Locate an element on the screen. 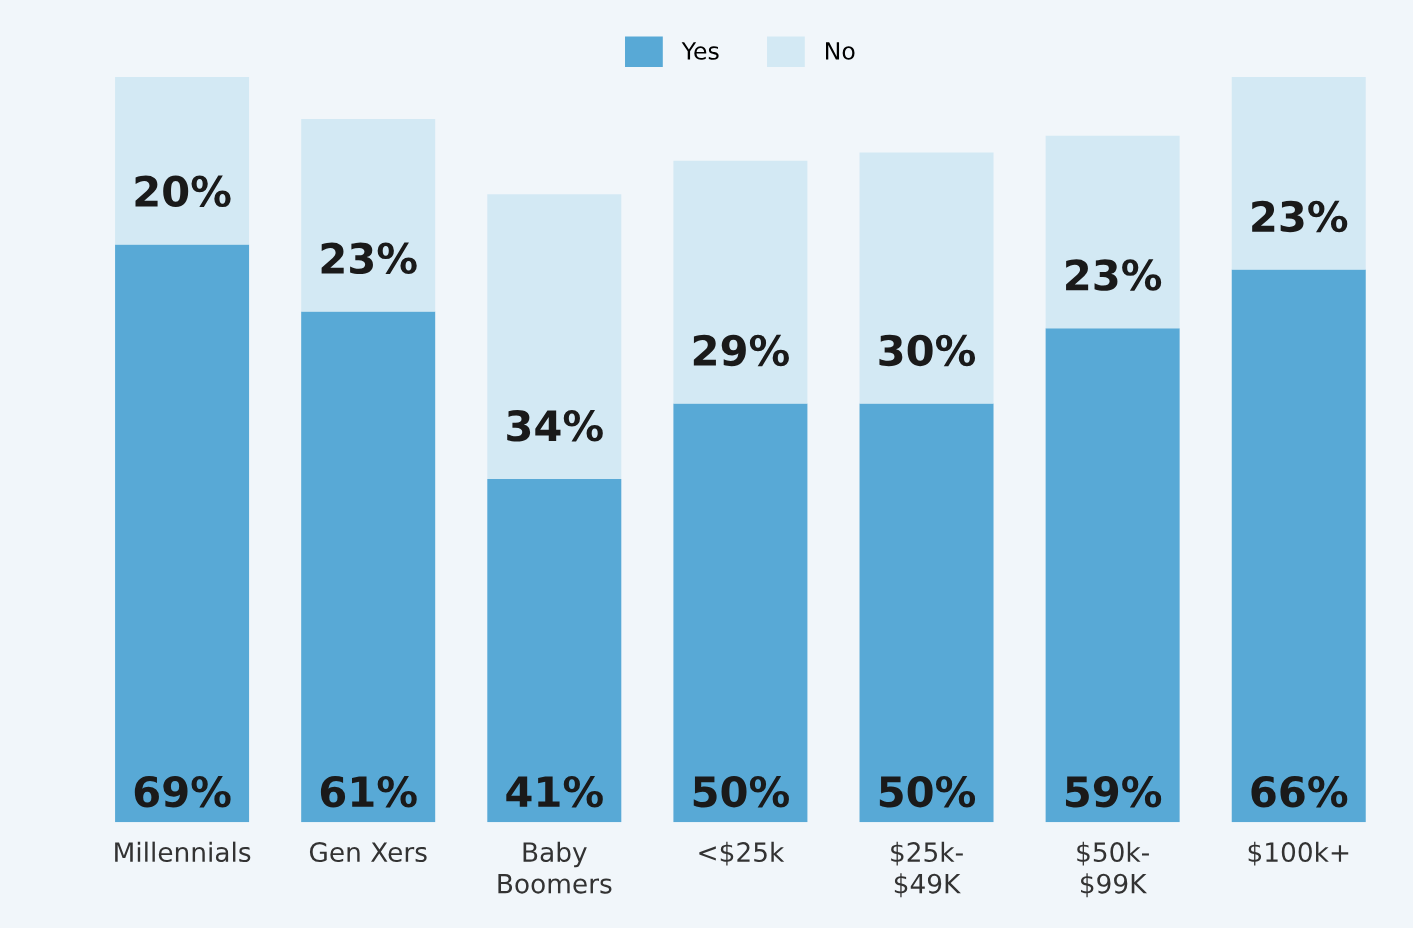 Image resolution: width=1413 pixels, height=928 pixels. data-label: 61% is located at coordinates (368, 791).